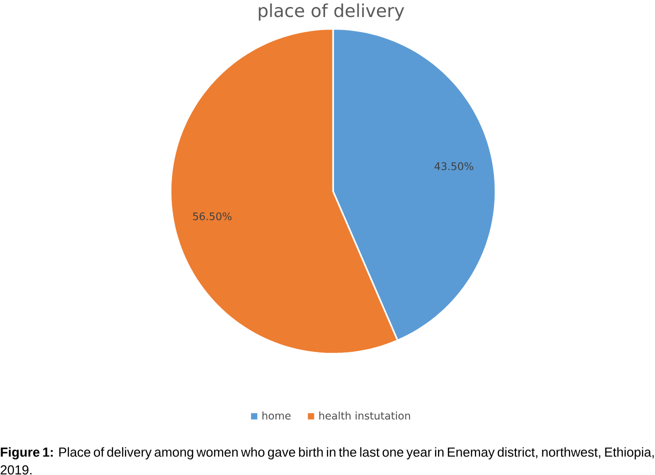  What do you see at coordinates (212, 216) in the screenshot?
I see `data-label: 56.50%` at bounding box center [212, 216].